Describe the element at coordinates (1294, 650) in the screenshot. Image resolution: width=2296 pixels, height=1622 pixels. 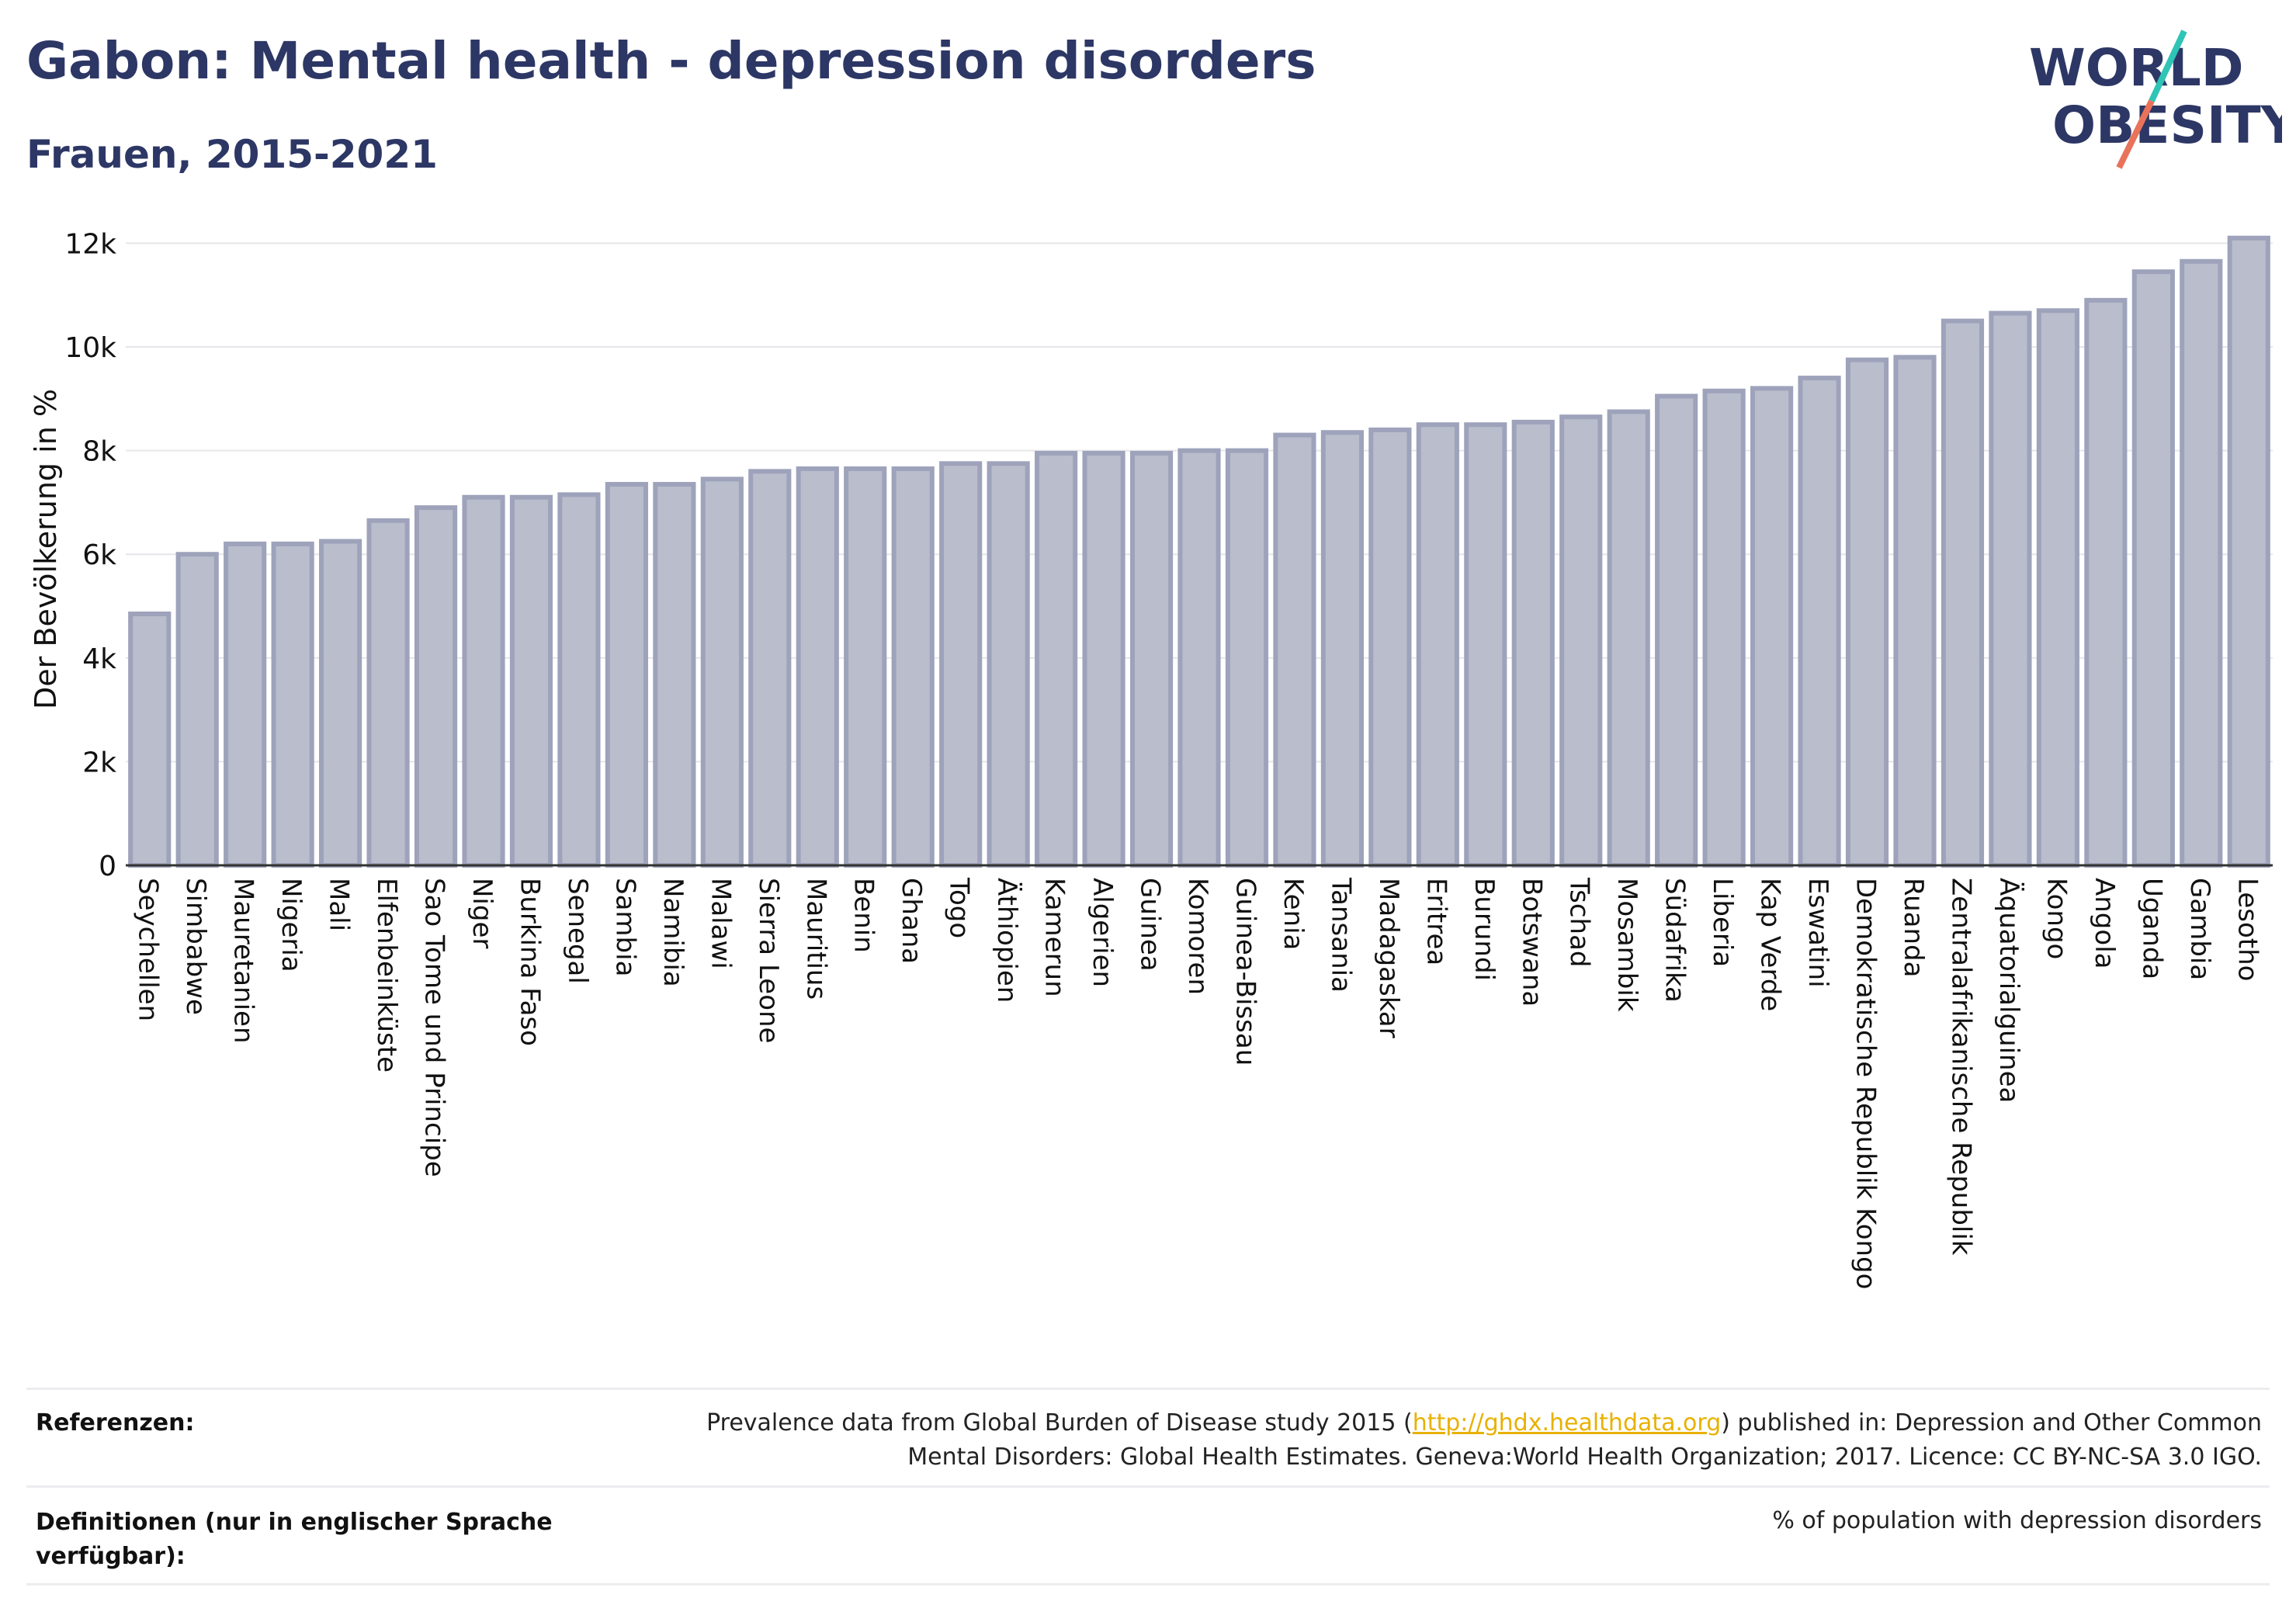
I see `bar-kenia` at that location.